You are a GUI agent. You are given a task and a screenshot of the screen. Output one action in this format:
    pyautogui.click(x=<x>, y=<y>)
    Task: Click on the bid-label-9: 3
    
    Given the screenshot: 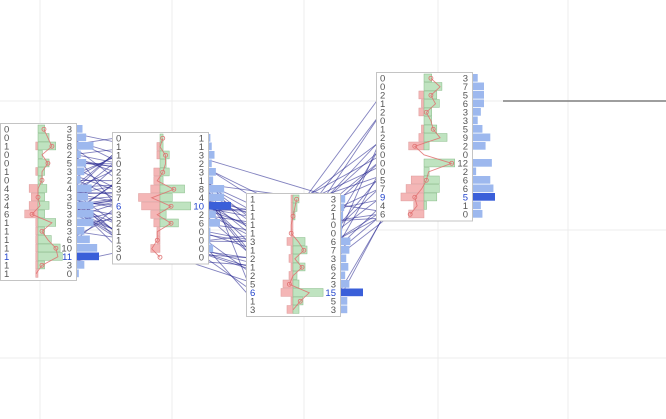 What is the action you would take?
    pyautogui.click(x=118, y=215)
    